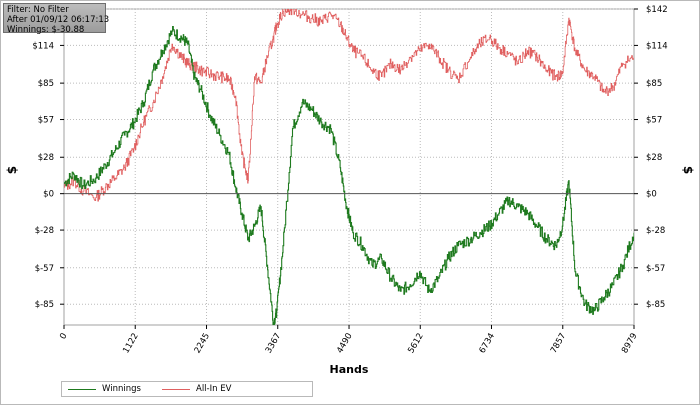 Image resolution: width=700 pixels, height=405 pixels. I want to click on y-tick-label-left: $0, so click(48, 195).